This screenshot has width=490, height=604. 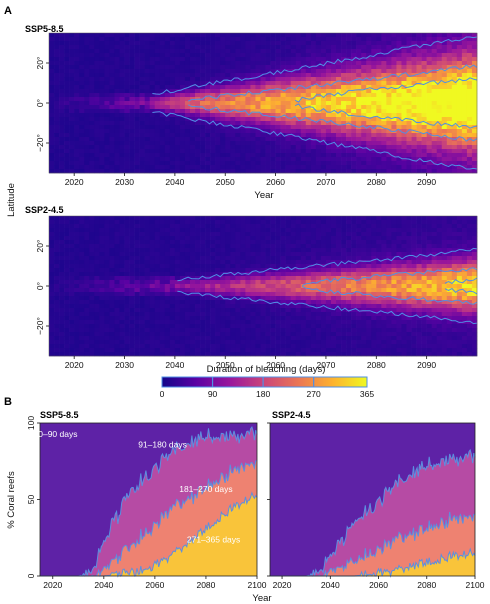 I want to click on contour-line, so click(x=314, y=65).